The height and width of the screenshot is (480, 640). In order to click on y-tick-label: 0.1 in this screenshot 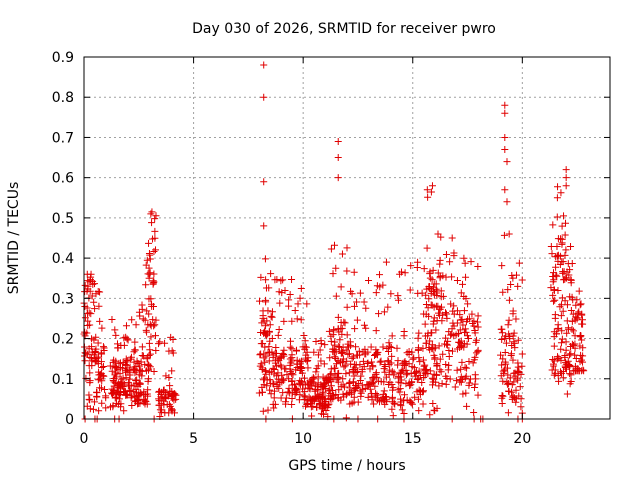, I will do `click(63, 380)`.